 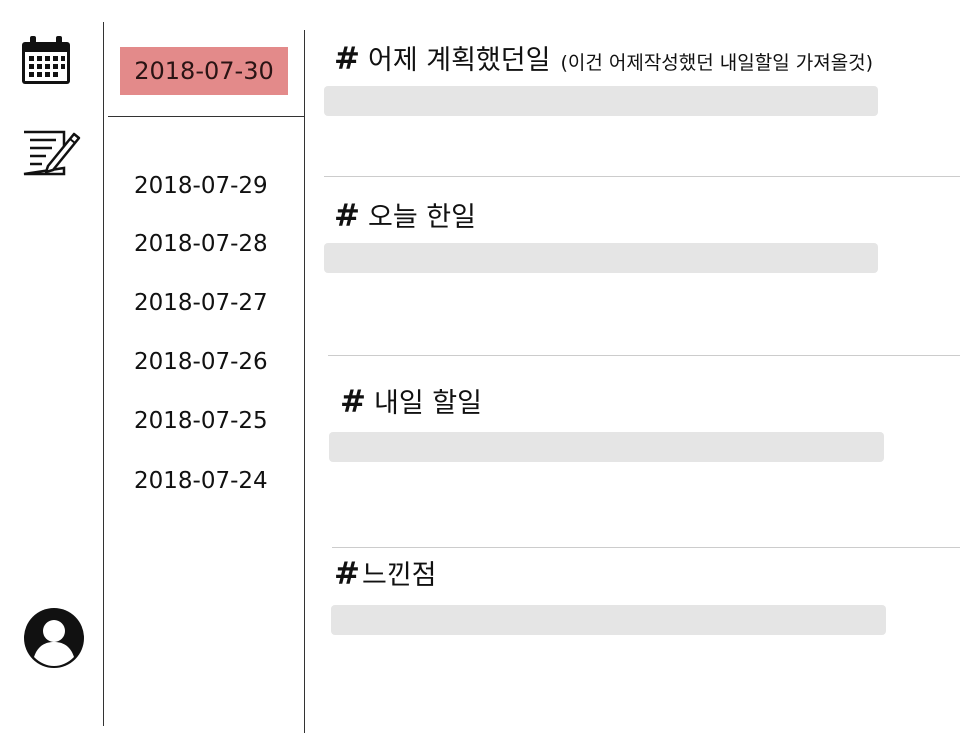 I want to click on section-title: 어제 계획했던일, so click(x=459, y=60).